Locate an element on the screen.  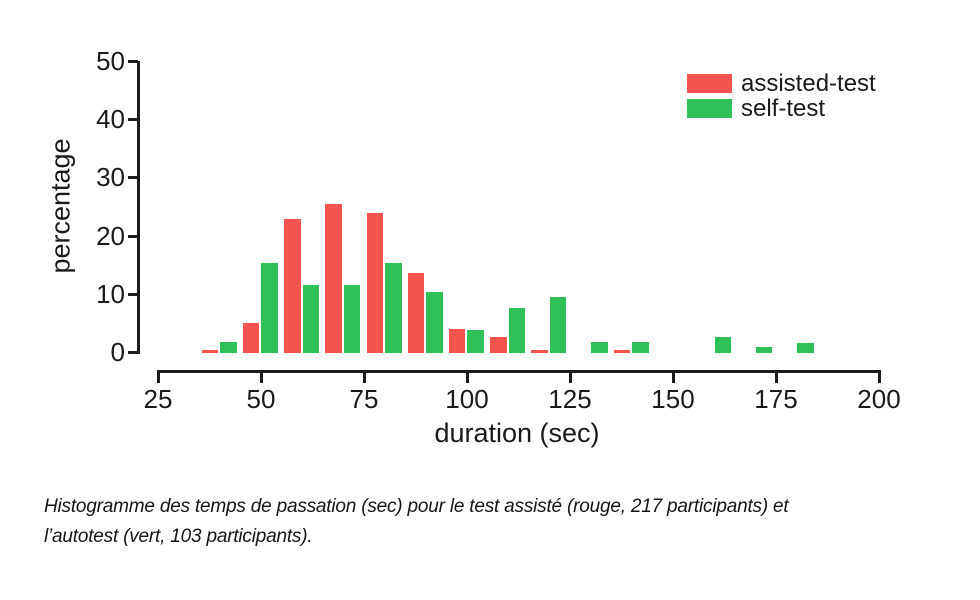
bar-self-test-130sec is located at coordinates (599, 347).